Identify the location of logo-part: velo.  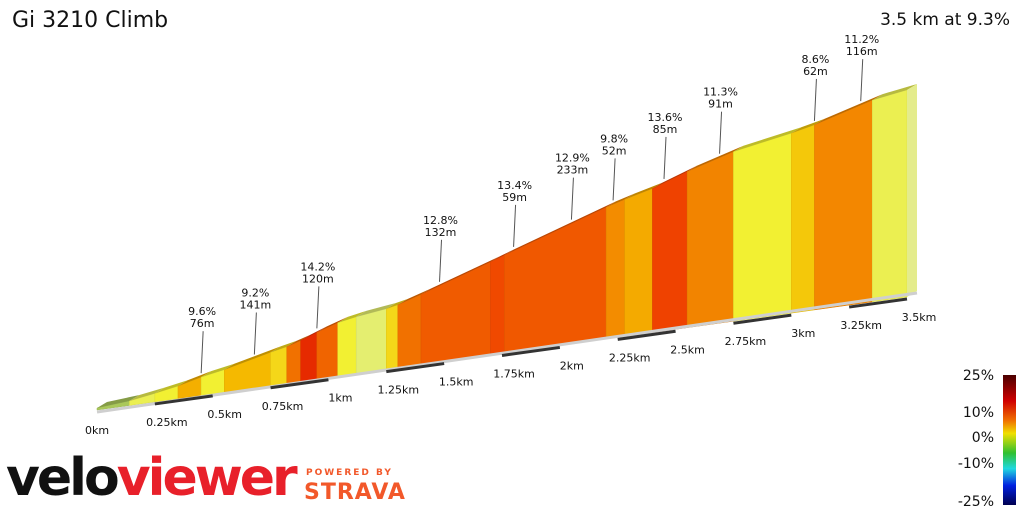
(63, 478).